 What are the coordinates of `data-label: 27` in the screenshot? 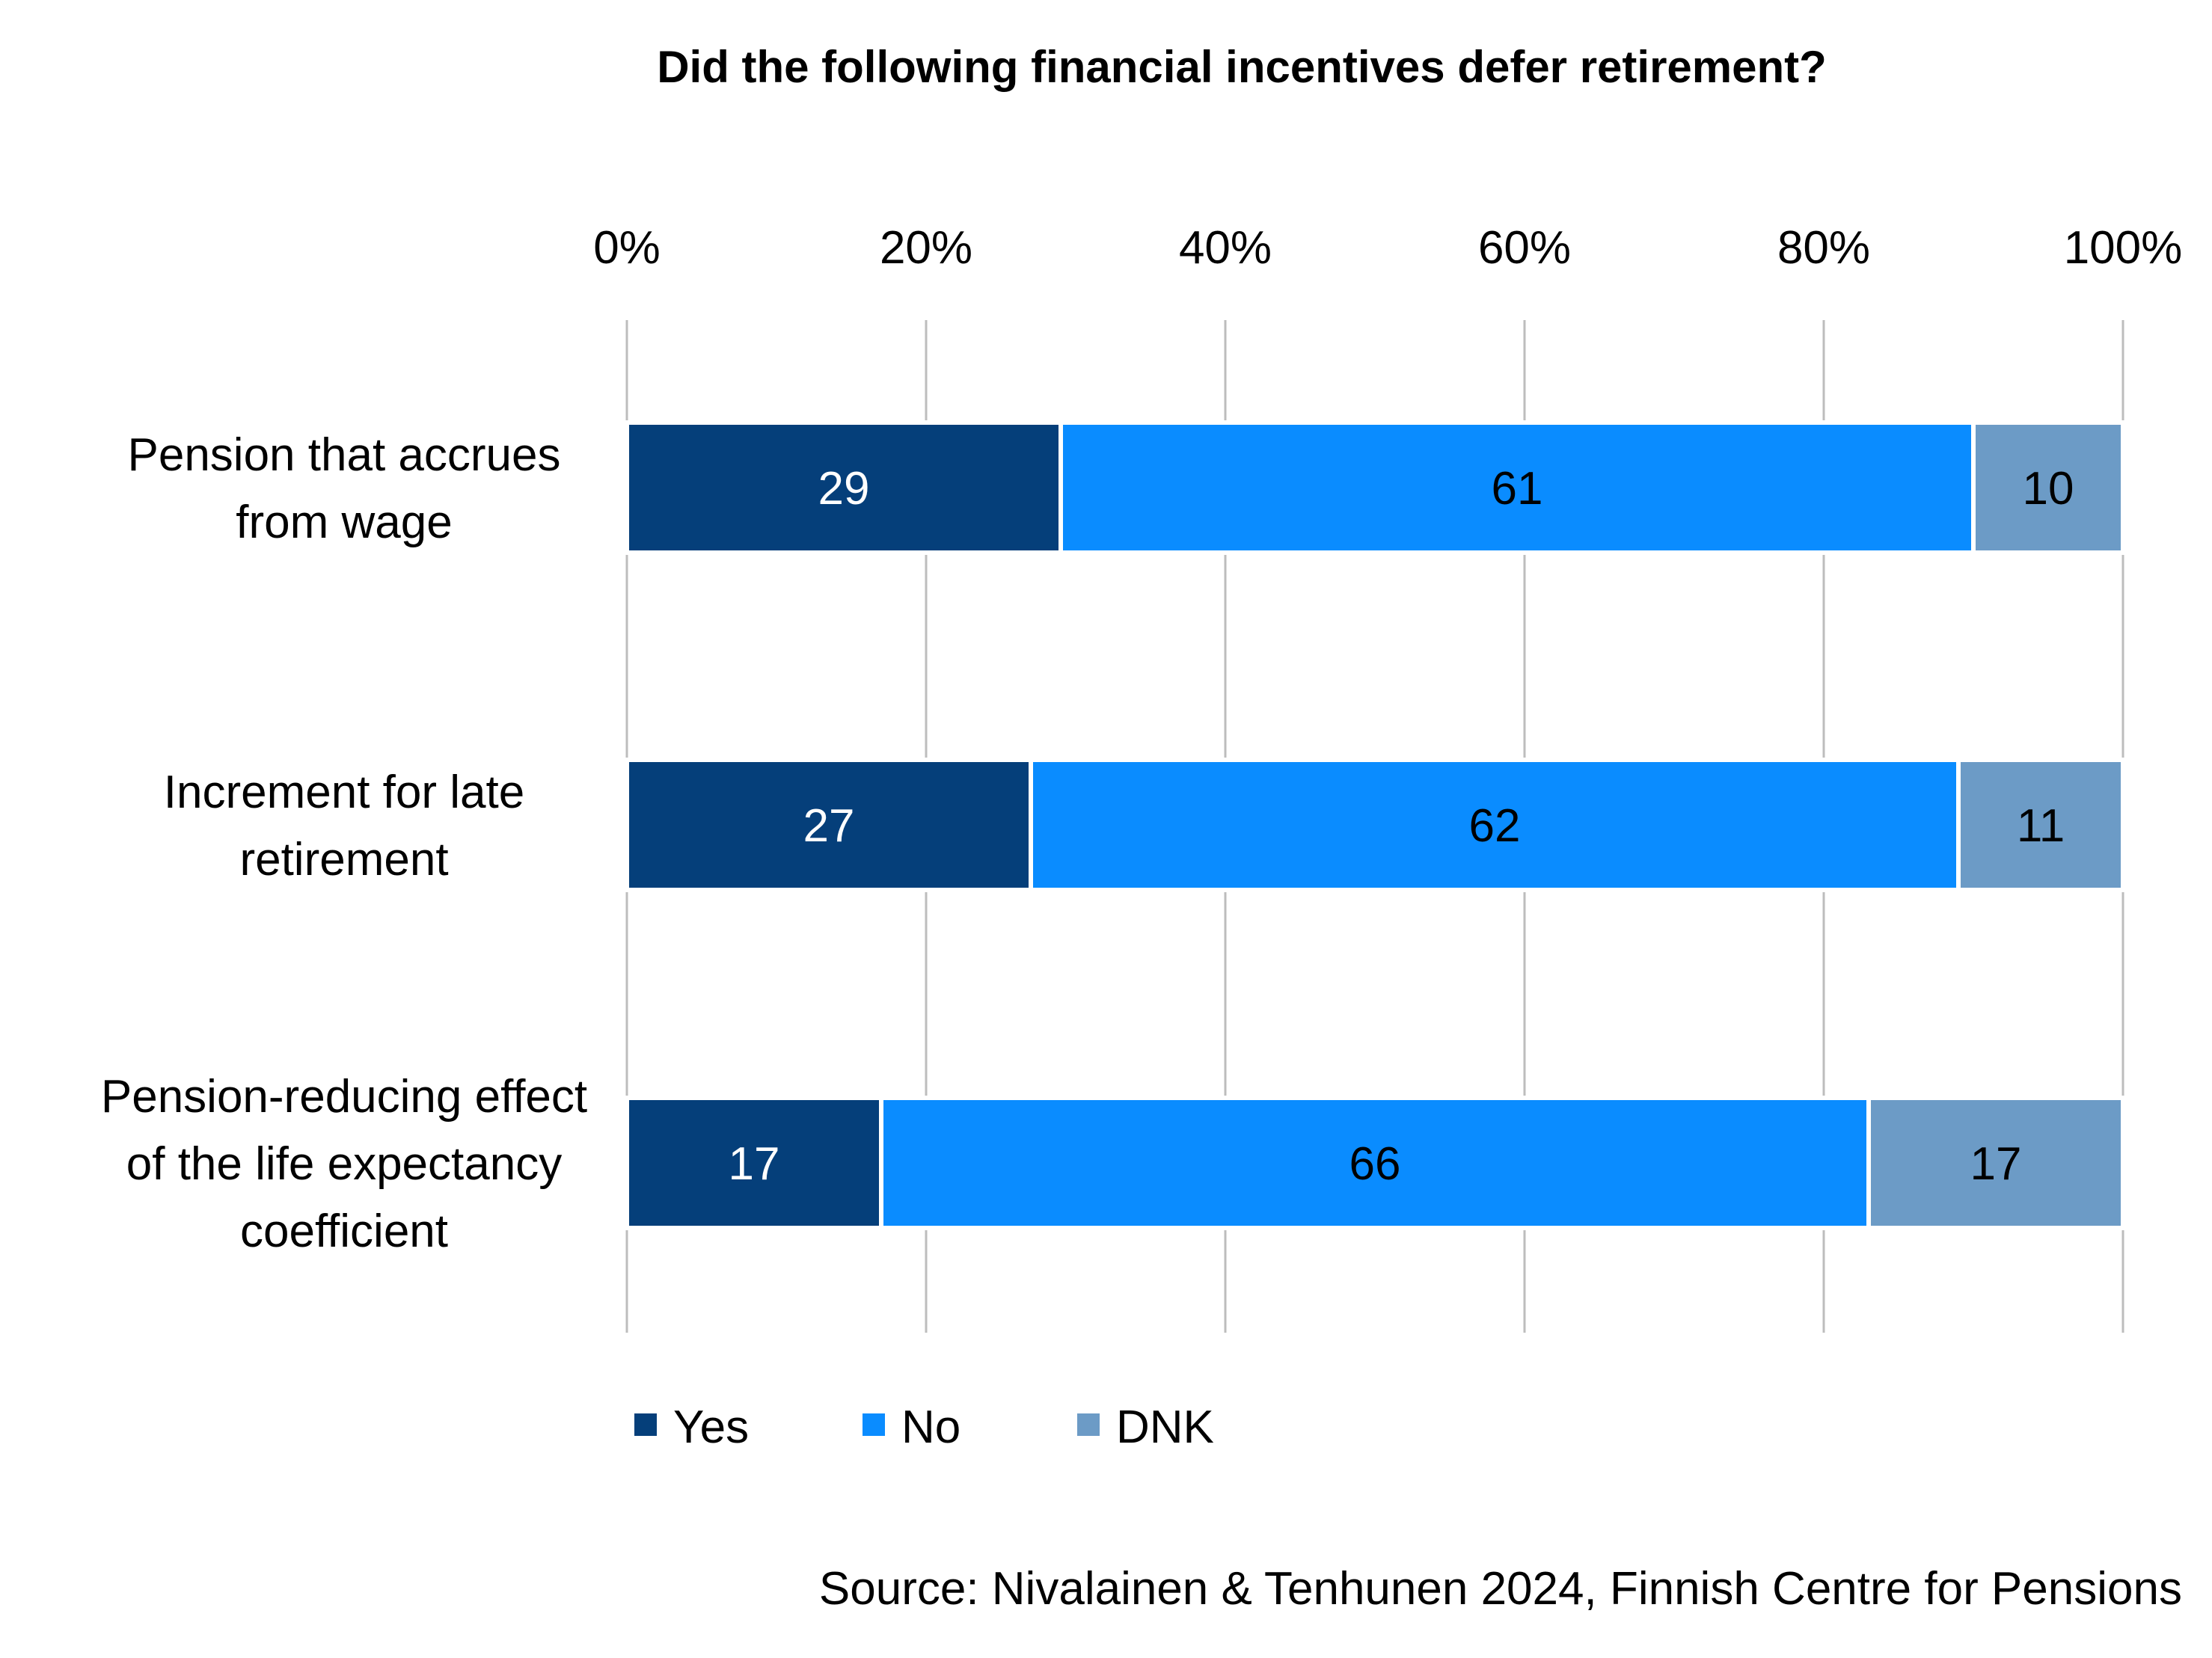 It's located at (829, 826).